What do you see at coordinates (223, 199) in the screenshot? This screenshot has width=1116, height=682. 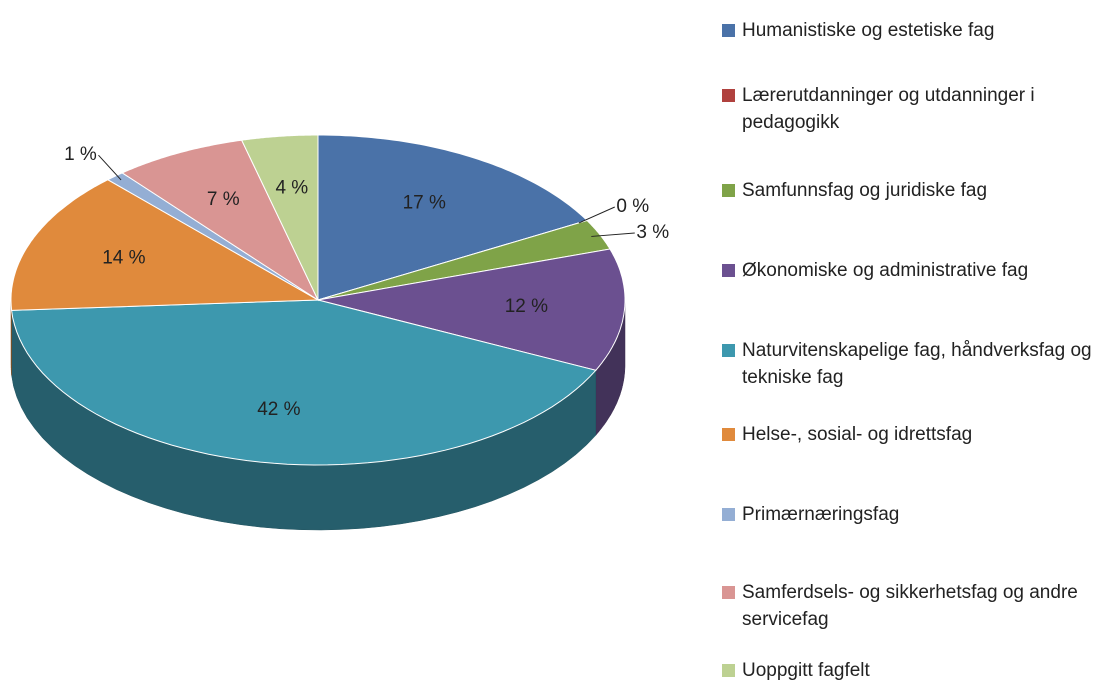 I see `data-label: 7 %` at bounding box center [223, 199].